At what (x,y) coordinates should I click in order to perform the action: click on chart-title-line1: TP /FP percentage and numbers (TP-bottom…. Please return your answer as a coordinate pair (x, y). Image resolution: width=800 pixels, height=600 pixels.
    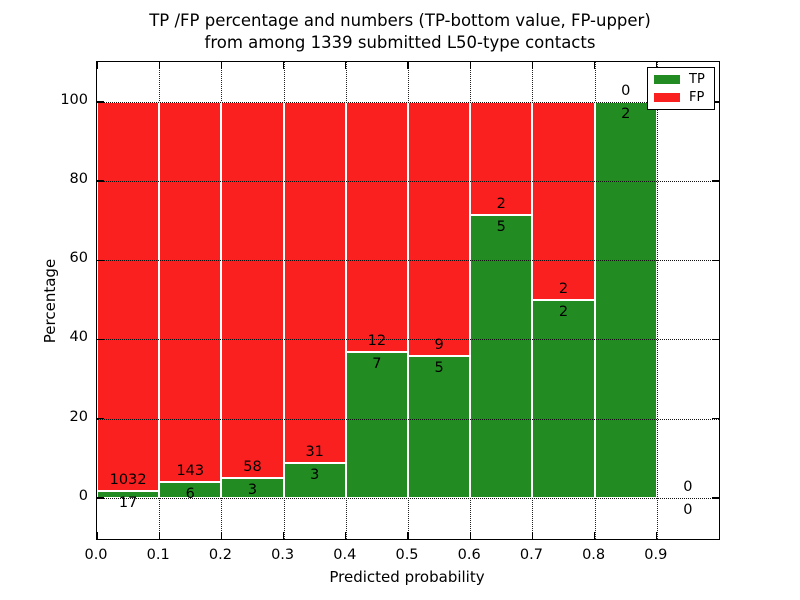
    Looking at the image, I should click on (400, 20).